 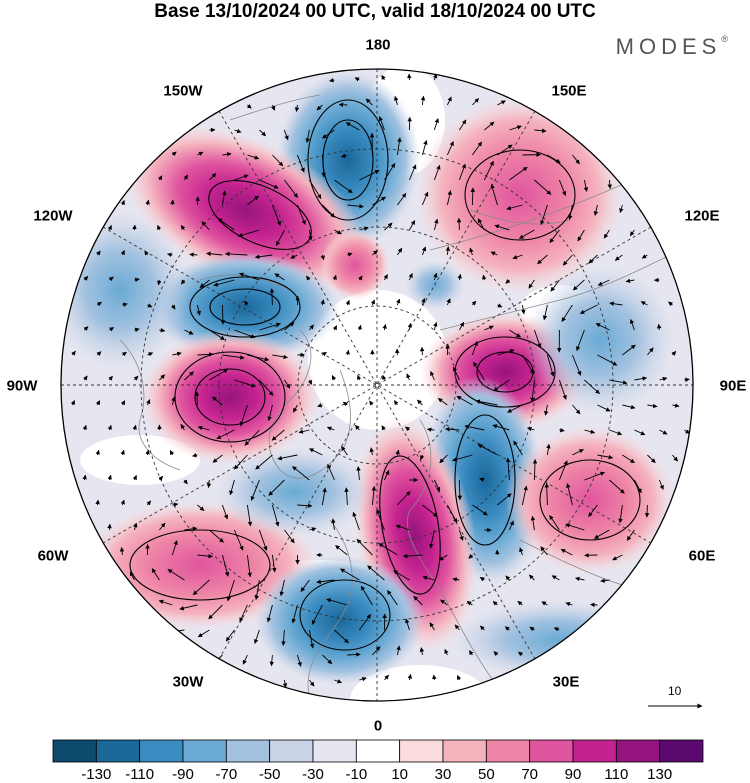 What do you see at coordinates (188, 682) in the screenshot?
I see `lon-label-30w: 30W` at bounding box center [188, 682].